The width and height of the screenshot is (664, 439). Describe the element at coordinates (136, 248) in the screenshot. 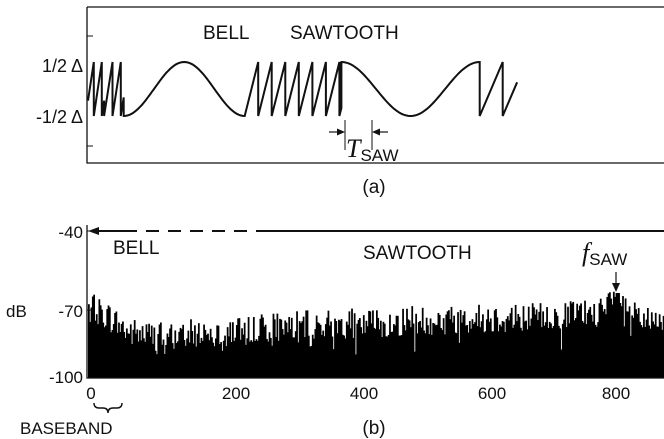

I see `bell-annotation-b: BELL` at that location.